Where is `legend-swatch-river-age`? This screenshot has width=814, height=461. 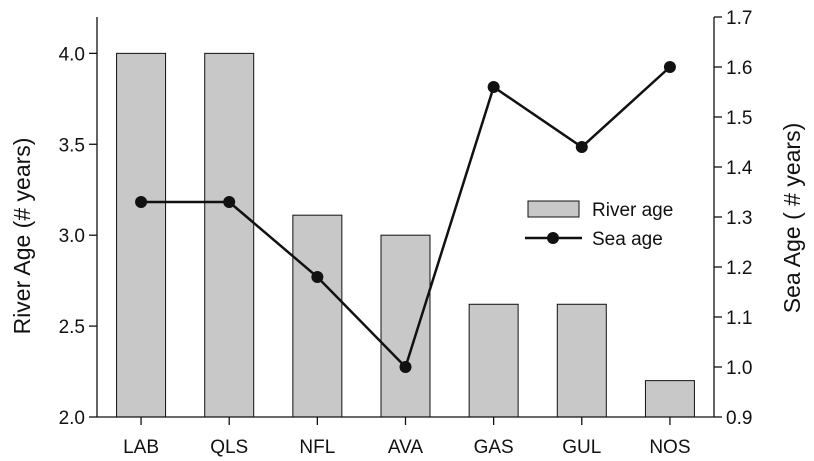
legend-swatch-river-age is located at coordinates (553, 209).